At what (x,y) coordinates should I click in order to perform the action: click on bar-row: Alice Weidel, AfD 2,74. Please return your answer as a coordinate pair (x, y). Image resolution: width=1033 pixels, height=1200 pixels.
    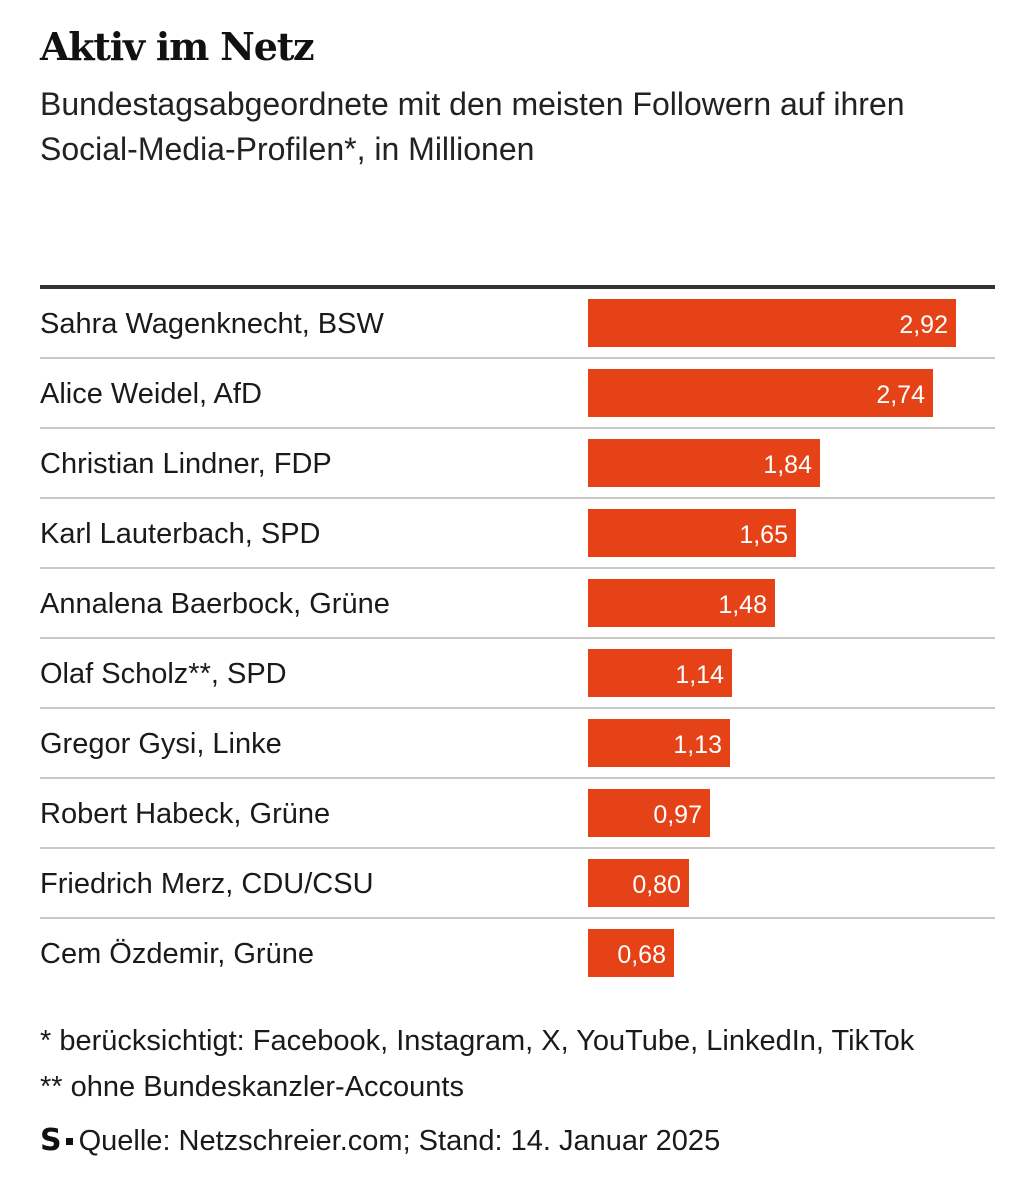
    Looking at the image, I should click on (517, 394).